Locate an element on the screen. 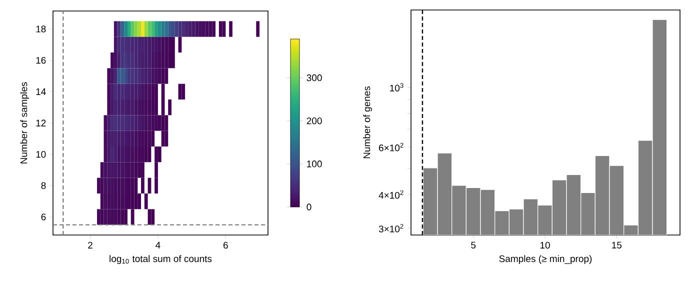  y-tick-label: 4×10$^{2}$ is located at coordinates (391, 194).